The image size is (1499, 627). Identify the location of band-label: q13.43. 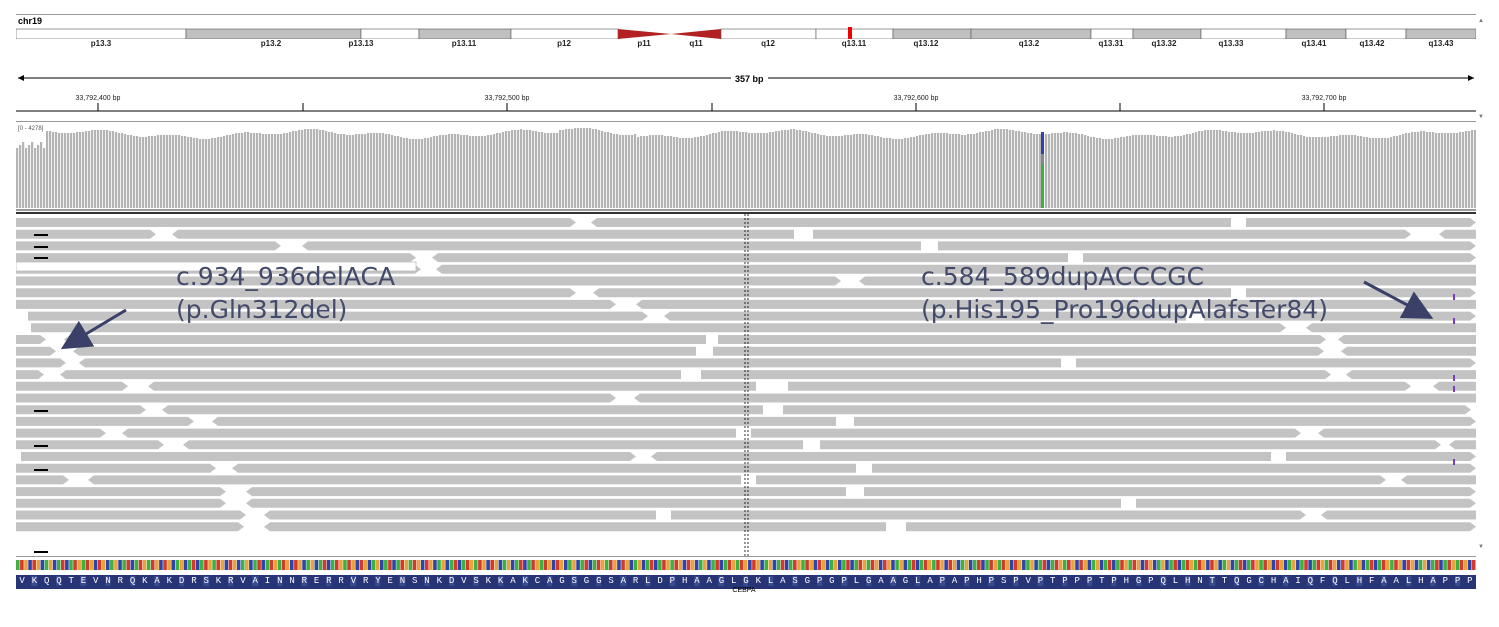
(1441, 43).